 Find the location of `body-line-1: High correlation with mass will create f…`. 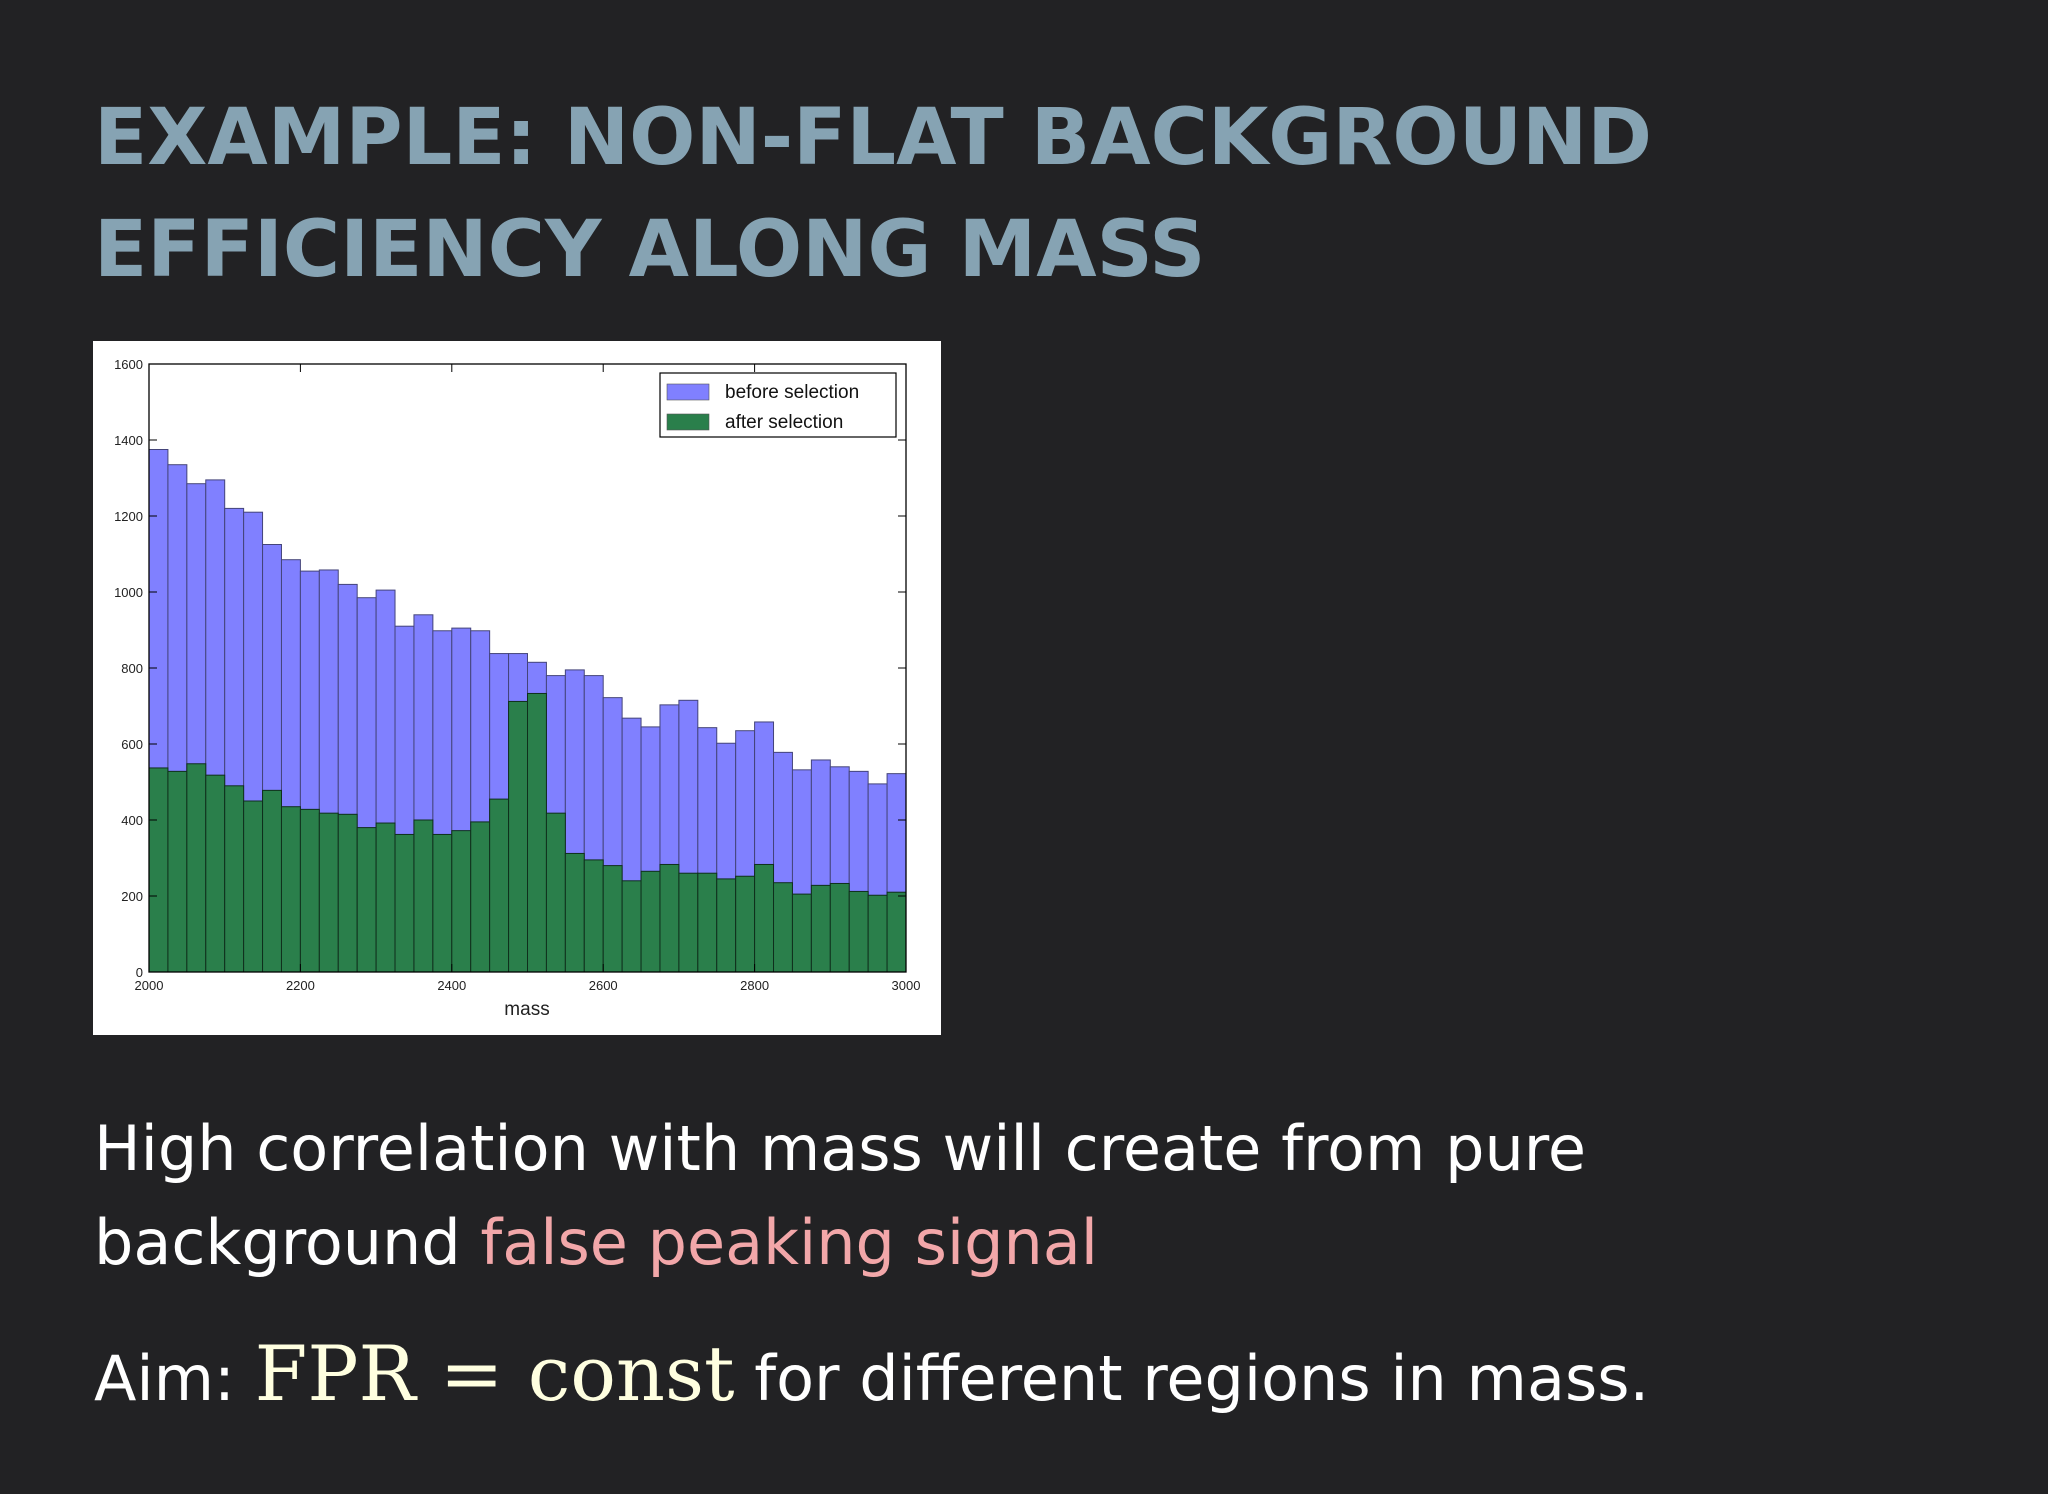

body-line-1: High correlation with mass will create f… is located at coordinates (840, 1148).